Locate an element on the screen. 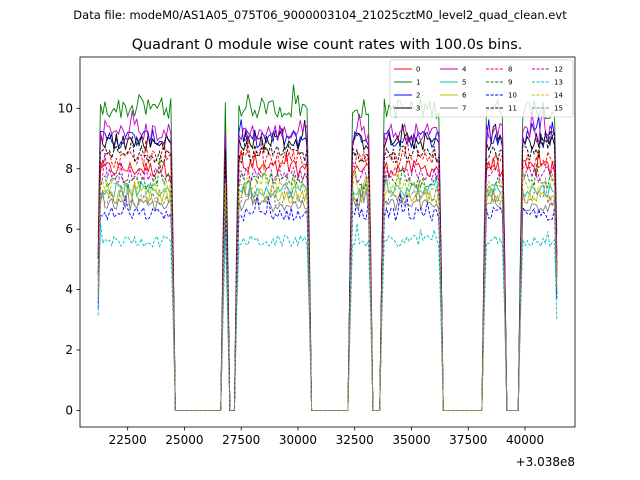 The image size is (640, 480). y-tick-label: 10 is located at coordinates (65, 108).